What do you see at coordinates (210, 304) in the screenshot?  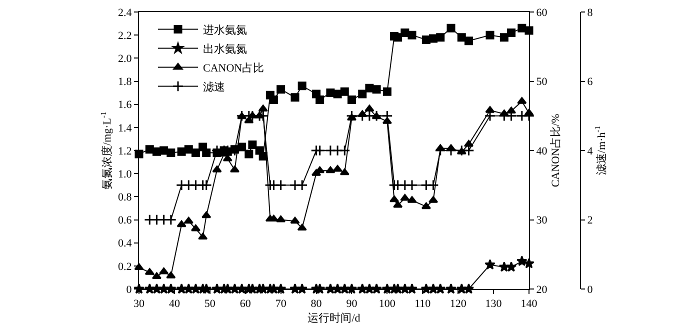 I see `x-tick-label: 50` at bounding box center [210, 304].